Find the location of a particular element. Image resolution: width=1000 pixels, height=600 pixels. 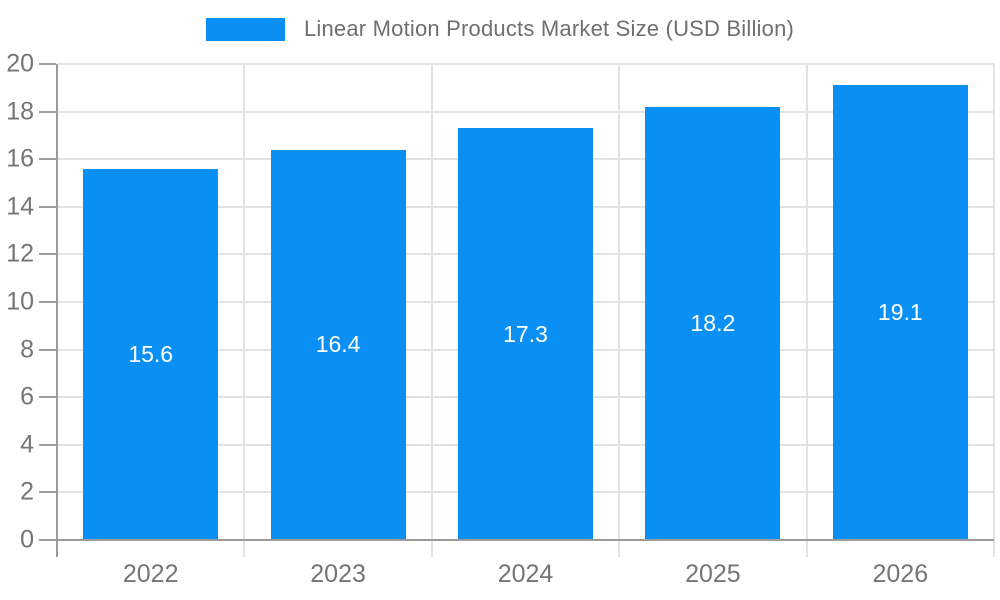

y-axis-tick-label: 4 is located at coordinates (27, 444).